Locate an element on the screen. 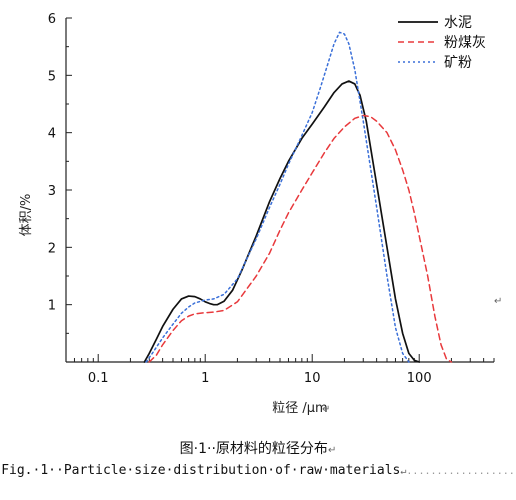 This screenshot has height=500, width=516. x-tick-label: 0.1 is located at coordinates (98, 378).